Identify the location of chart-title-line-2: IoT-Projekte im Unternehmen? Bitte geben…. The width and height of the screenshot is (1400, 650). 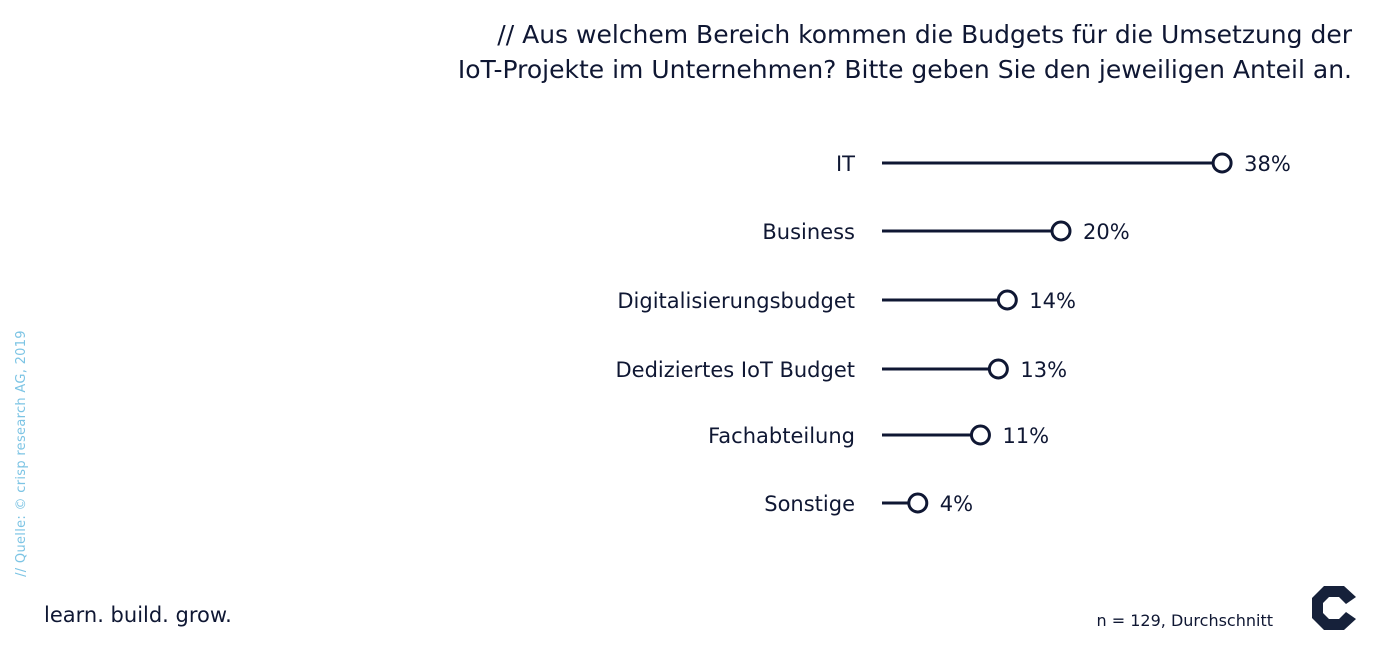
(904, 69).